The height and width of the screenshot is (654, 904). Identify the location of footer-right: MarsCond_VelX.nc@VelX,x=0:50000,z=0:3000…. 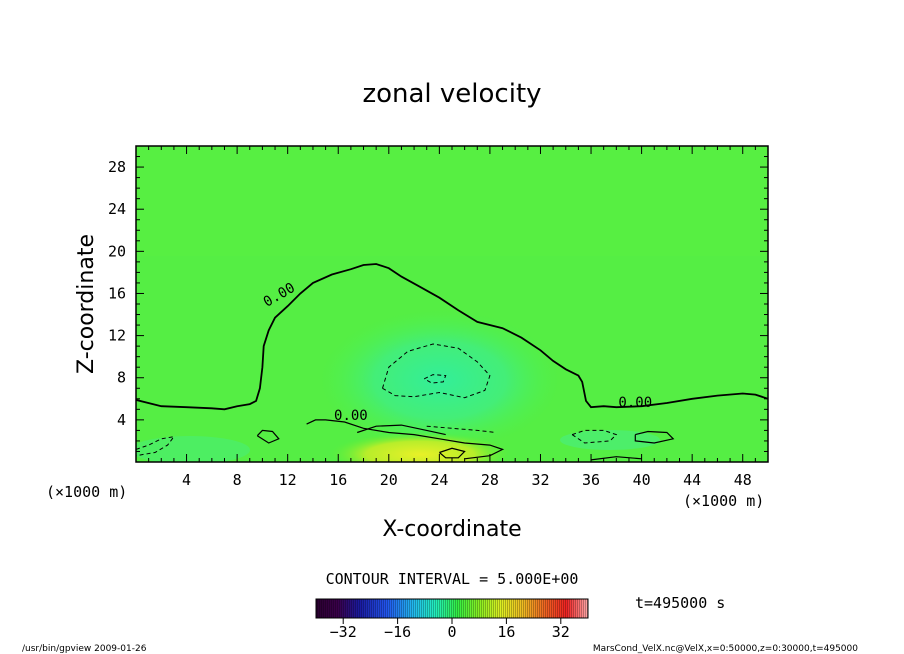
(725, 649).